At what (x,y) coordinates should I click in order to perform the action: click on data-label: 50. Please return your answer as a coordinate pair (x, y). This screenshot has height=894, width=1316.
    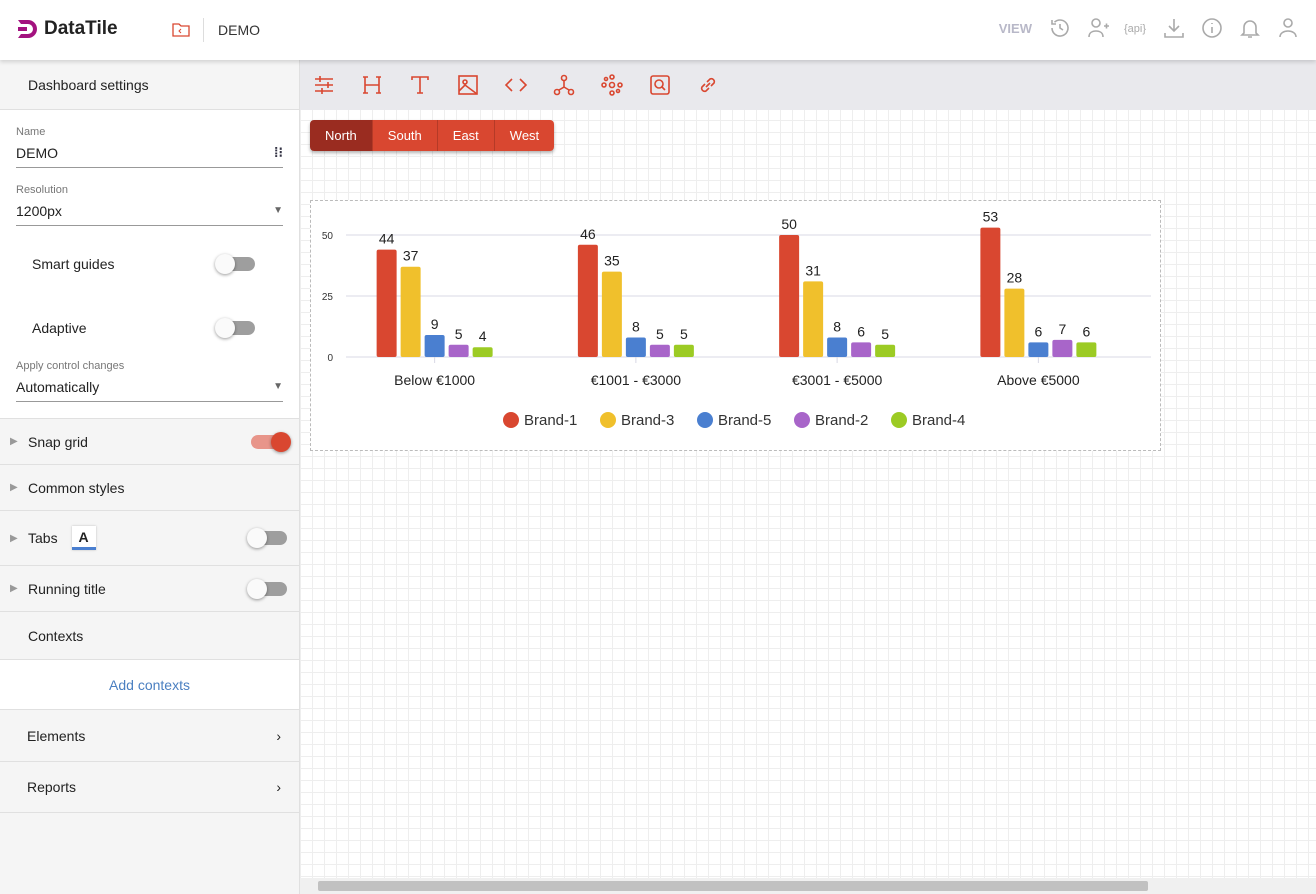
    Looking at the image, I should click on (789, 224).